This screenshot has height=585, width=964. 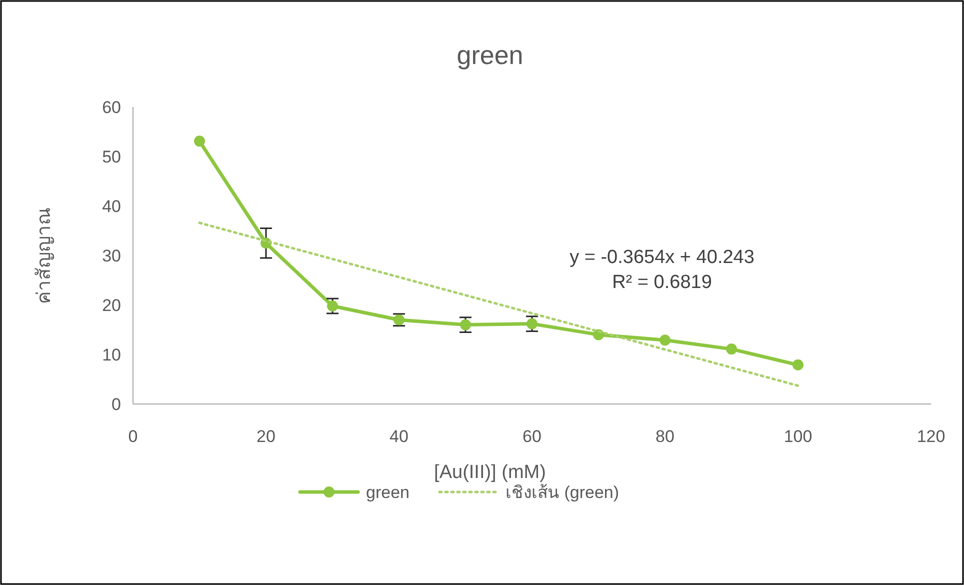 I want to click on legend-label: เชิงเส้น (green), so click(x=562, y=492).